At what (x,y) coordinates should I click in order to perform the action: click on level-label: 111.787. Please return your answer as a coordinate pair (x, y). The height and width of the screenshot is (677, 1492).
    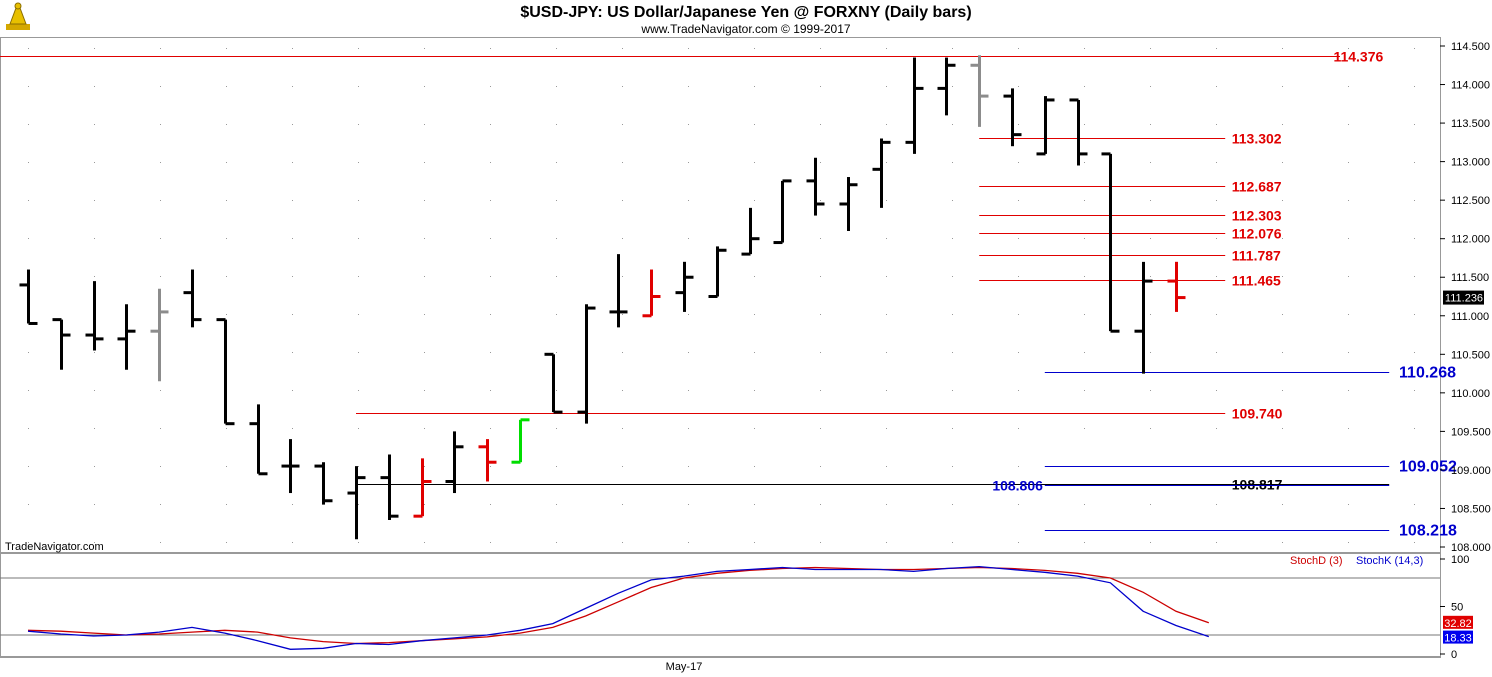
    Looking at the image, I should click on (1256, 256).